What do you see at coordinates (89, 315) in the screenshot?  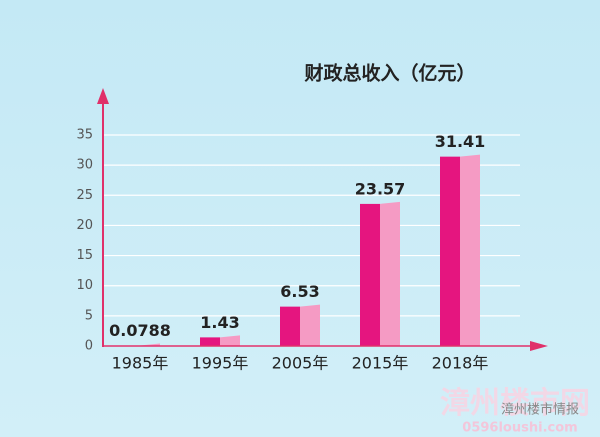 I see `y-tick-label: 5` at bounding box center [89, 315].